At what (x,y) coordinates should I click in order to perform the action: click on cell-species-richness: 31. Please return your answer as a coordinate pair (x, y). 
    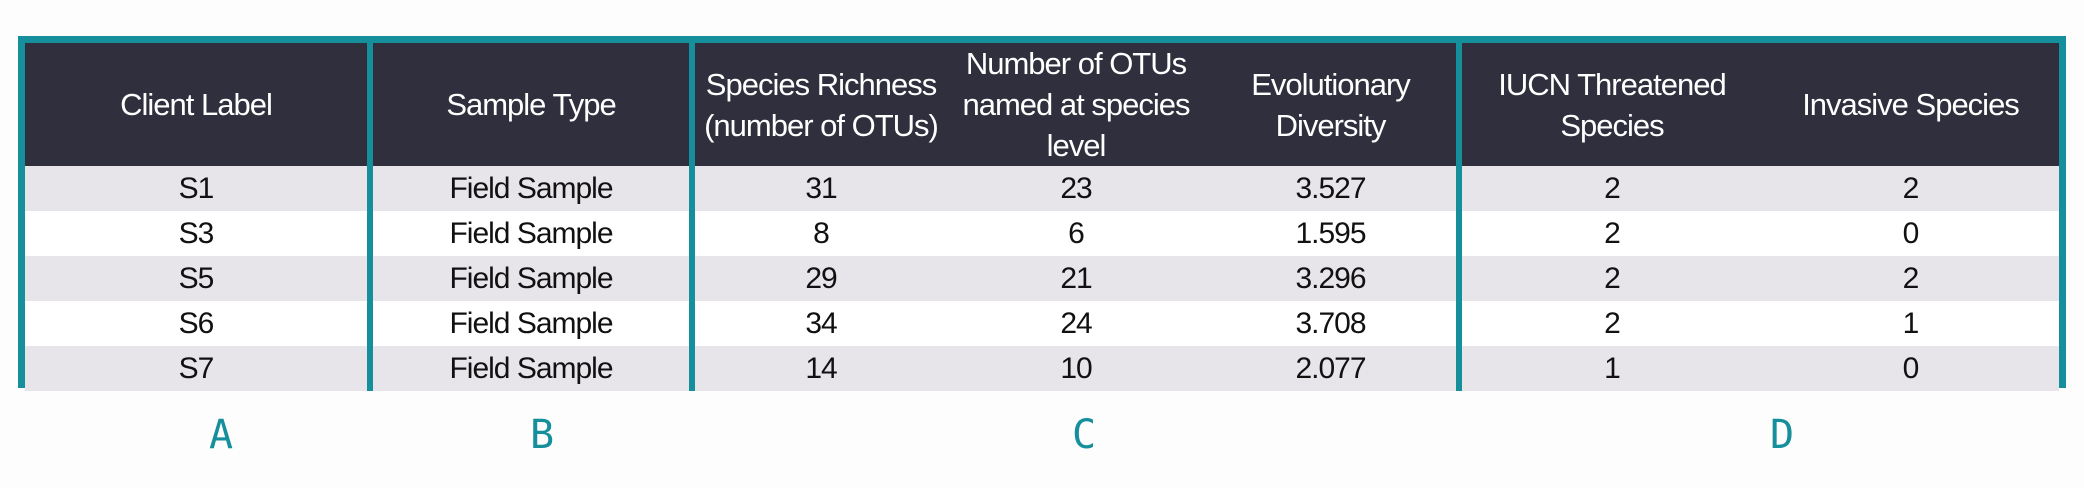
    Looking at the image, I should click on (818, 188).